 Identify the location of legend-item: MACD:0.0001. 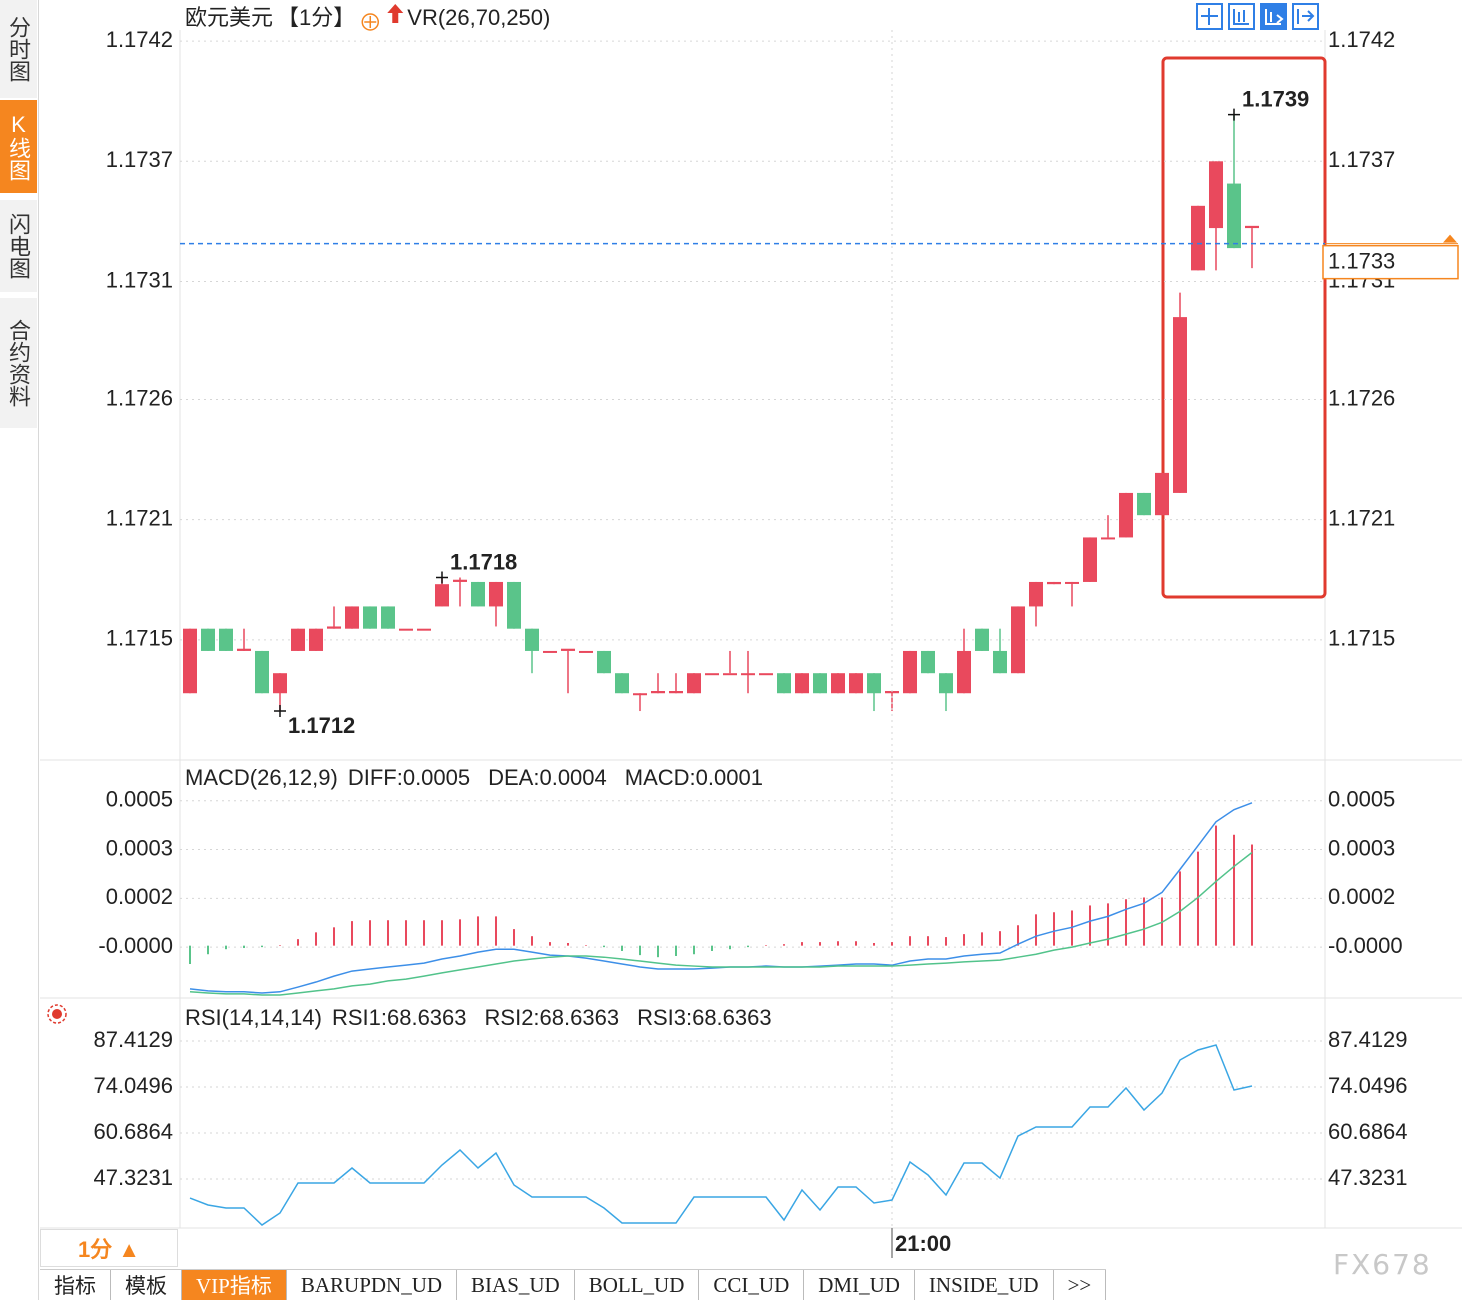
(694, 777).